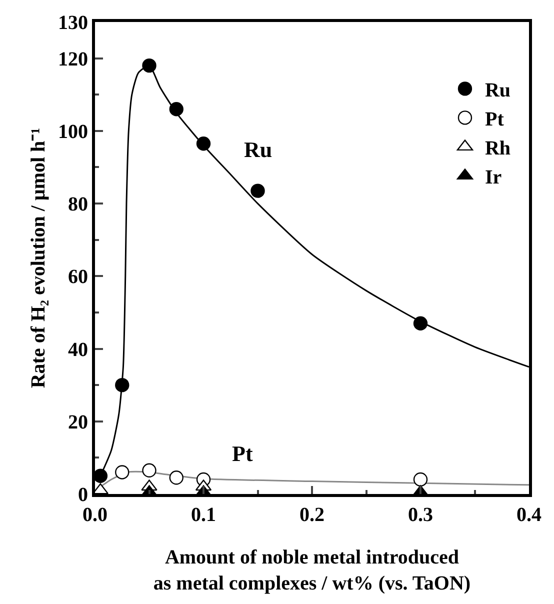  I want to click on annotation: Pt, so click(243, 453).